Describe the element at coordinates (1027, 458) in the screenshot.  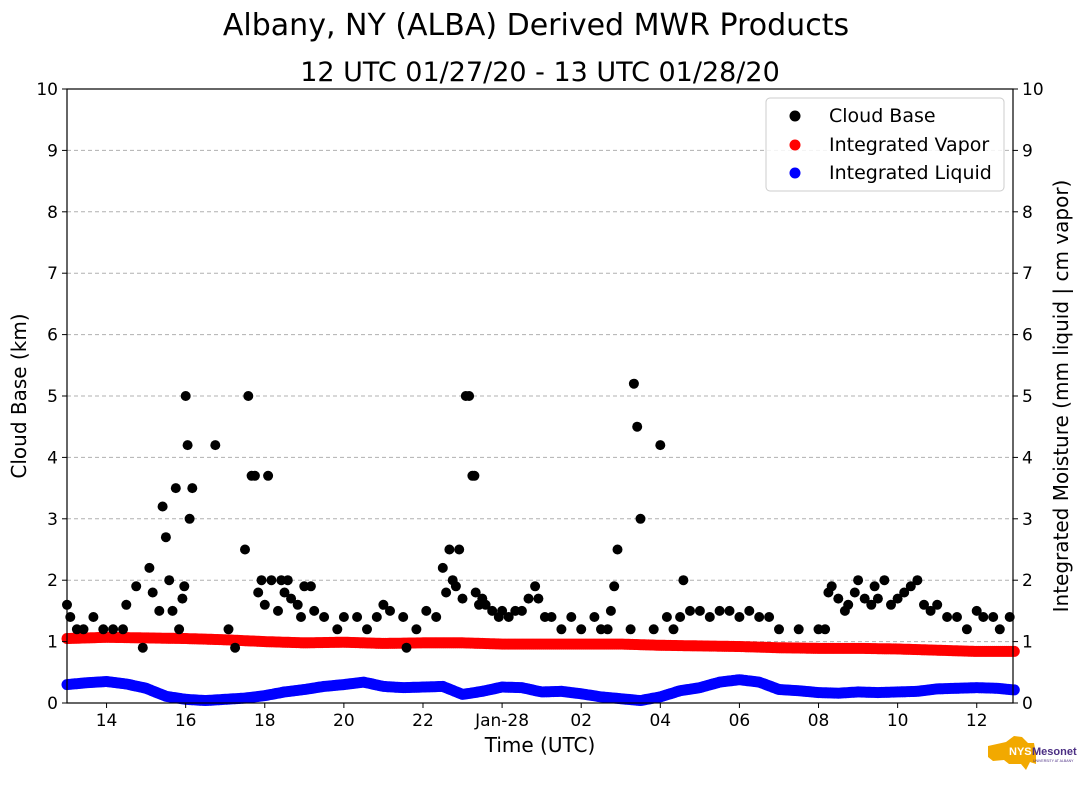
I see `y-tick-label-right: 4` at that location.